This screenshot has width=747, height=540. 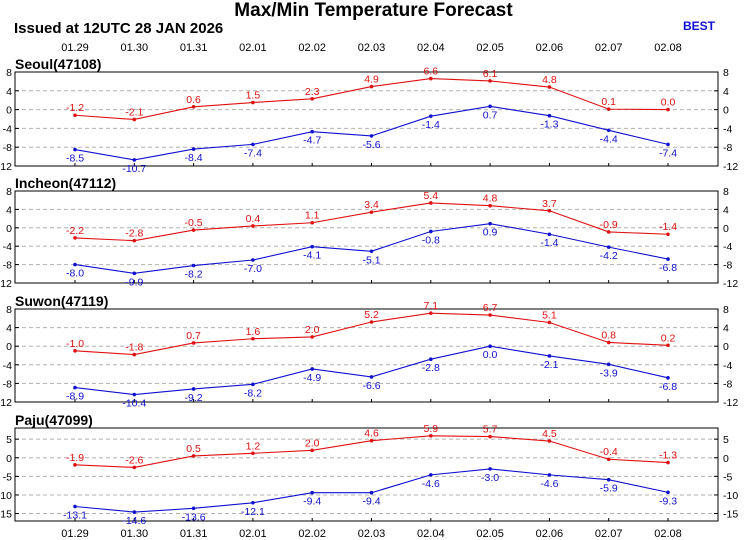 I want to click on y-tick-label-left: 5, so click(x=9, y=440).